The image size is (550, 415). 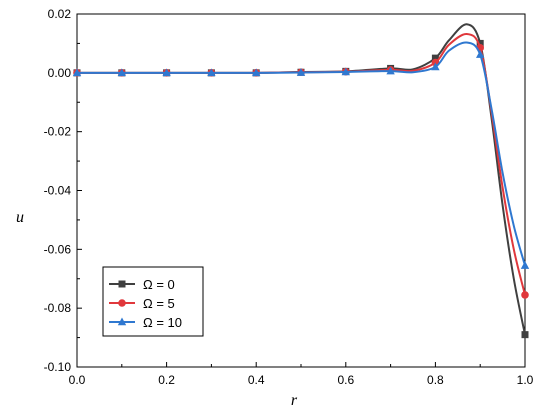 I want to click on legend-label: Ω = 10, so click(x=162, y=322).